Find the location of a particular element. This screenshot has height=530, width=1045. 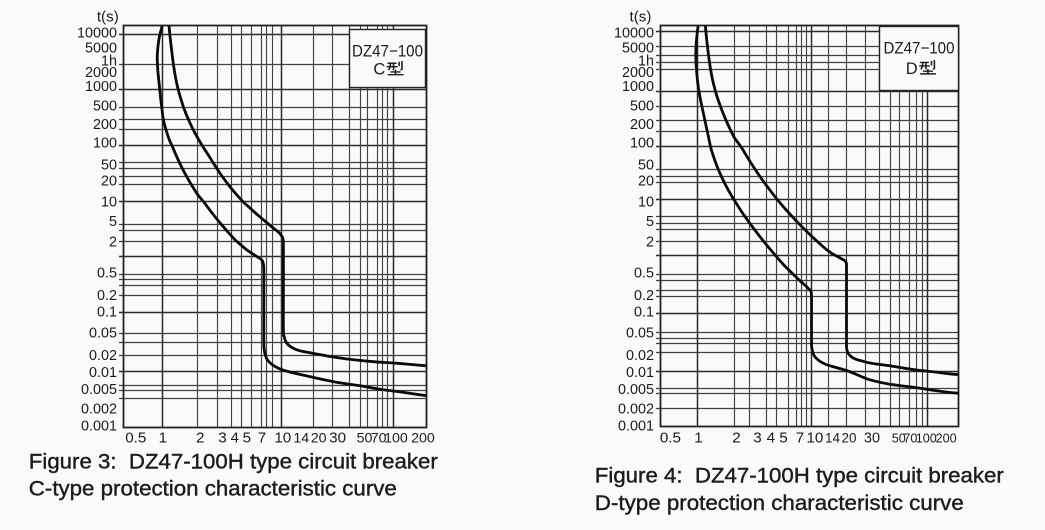

svg-text:D-type protection characterist: D-type protection characteristic curve is located at coordinates (779, 503).